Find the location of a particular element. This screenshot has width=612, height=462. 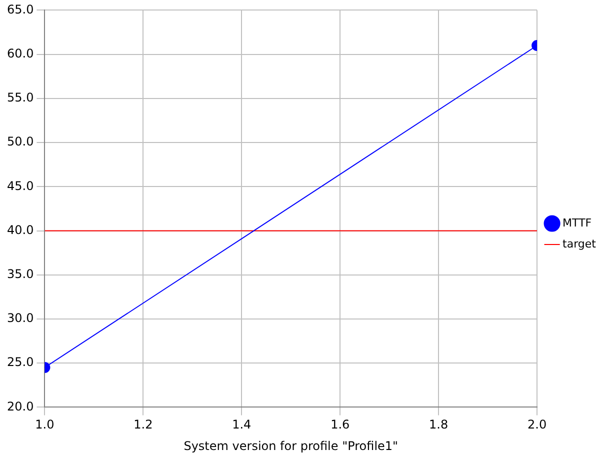

x-axis-title: System version for profile "Profile1" is located at coordinates (291, 445).